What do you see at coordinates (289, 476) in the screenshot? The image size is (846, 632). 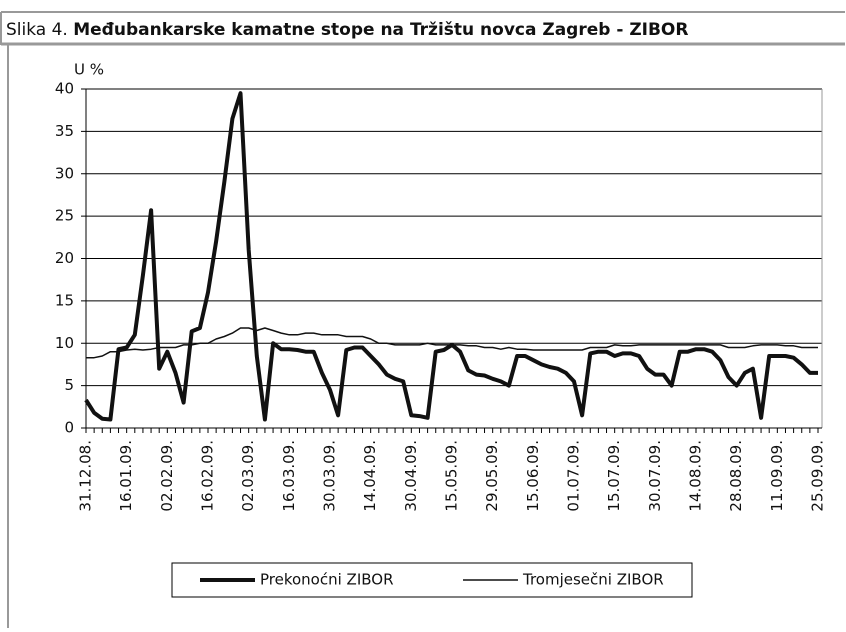 I see `x-tick-label: 16.03.09.` at bounding box center [289, 476].